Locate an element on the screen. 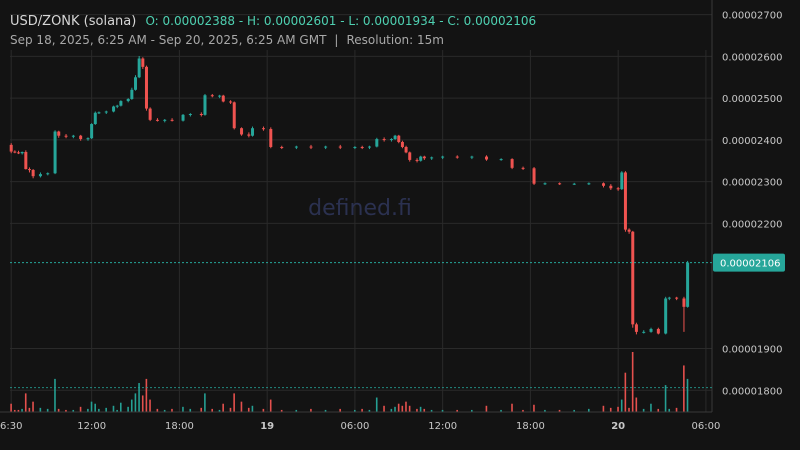  x-tick-label: 20 is located at coordinates (618, 426).